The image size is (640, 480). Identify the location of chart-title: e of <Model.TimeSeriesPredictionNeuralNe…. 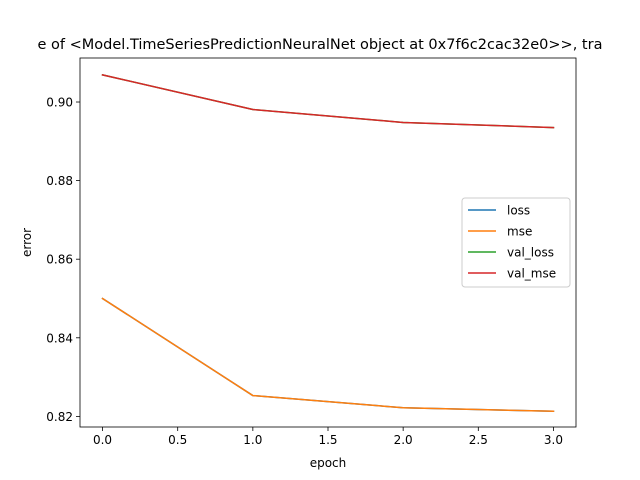
(320, 45).